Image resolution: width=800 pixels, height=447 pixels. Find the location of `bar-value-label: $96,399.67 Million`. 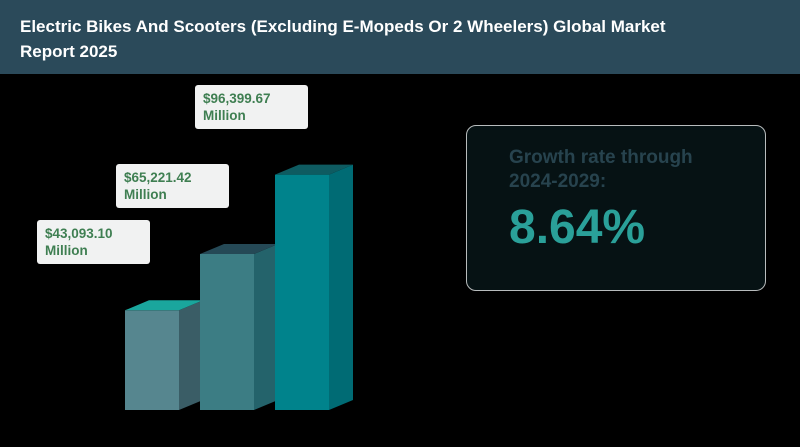

bar-value-label: $96,399.67 Million is located at coordinates (251, 106).